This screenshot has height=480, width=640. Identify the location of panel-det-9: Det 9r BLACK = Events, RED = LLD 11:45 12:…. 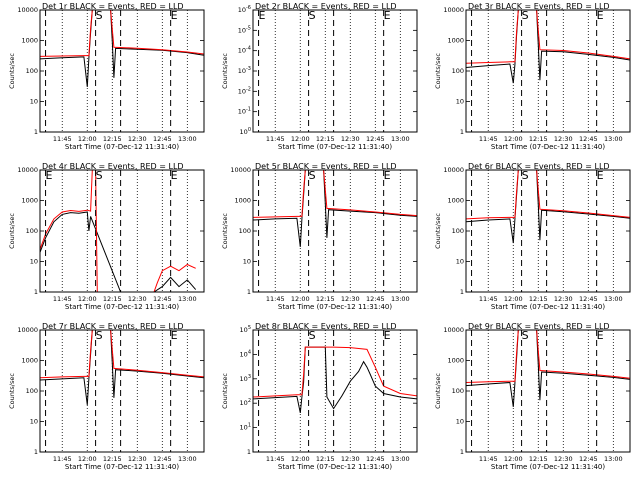
(532, 396).